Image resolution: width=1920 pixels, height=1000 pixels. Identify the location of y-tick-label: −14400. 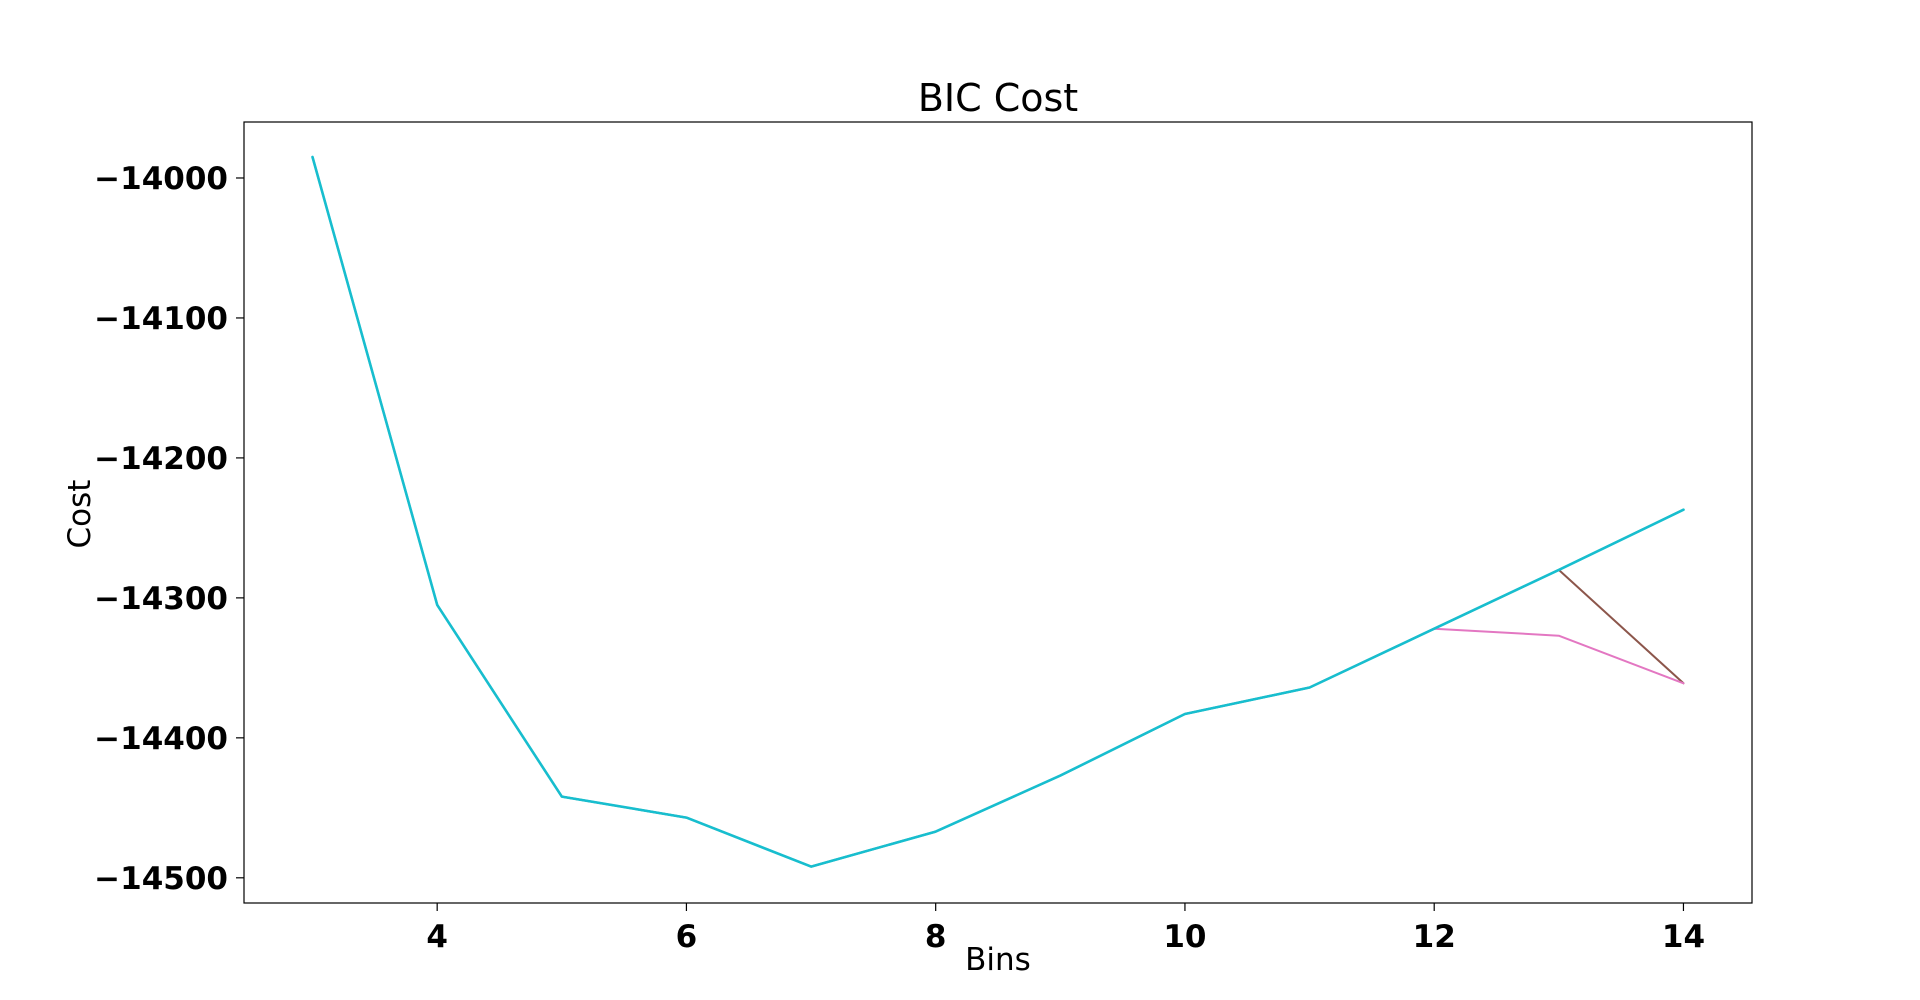
(161, 739).